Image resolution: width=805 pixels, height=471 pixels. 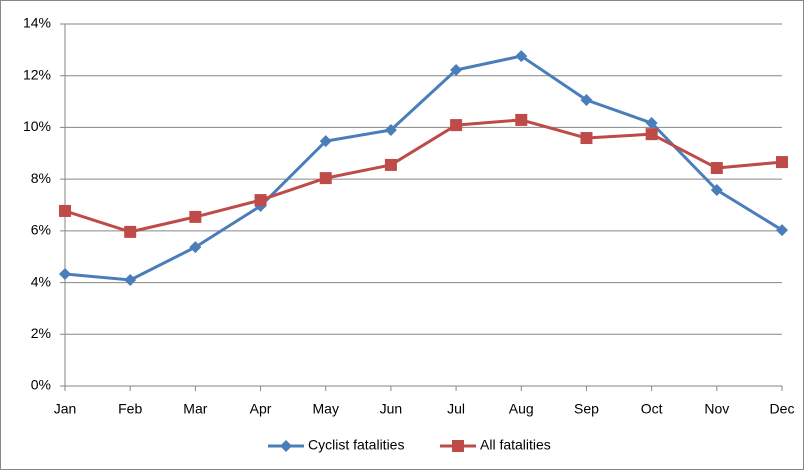 I want to click on y-tick-label: 12%, so click(x=37, y=74).